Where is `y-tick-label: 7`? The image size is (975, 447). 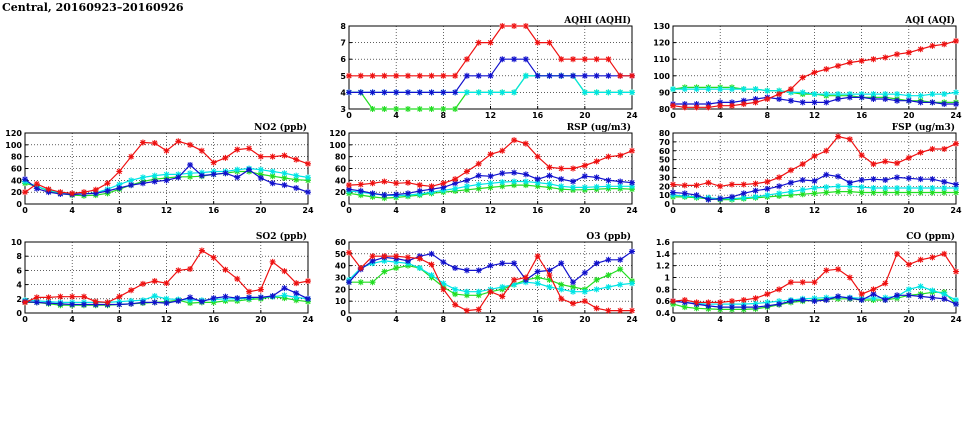 y-tick-label: 7 is located at coordinates (343, 43).